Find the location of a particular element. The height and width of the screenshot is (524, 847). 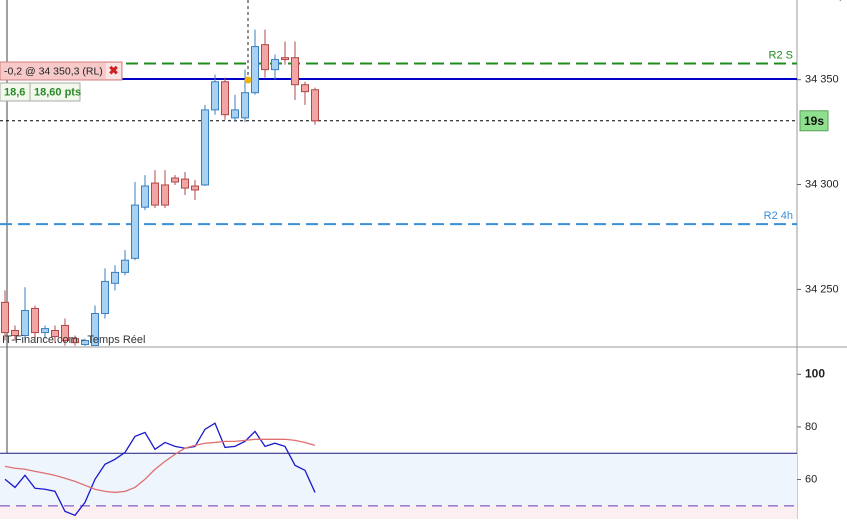

pts-bg is located at coordinates (55, 92).